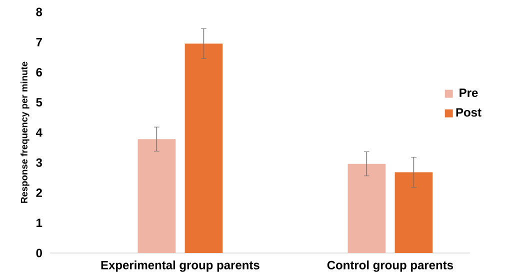 The height and width of the screenshot is (274, 512). What do you see at coordinates (39, 42) in the screenshot?
I see `y-tick-label: 7` at bounding box center [39, 42].